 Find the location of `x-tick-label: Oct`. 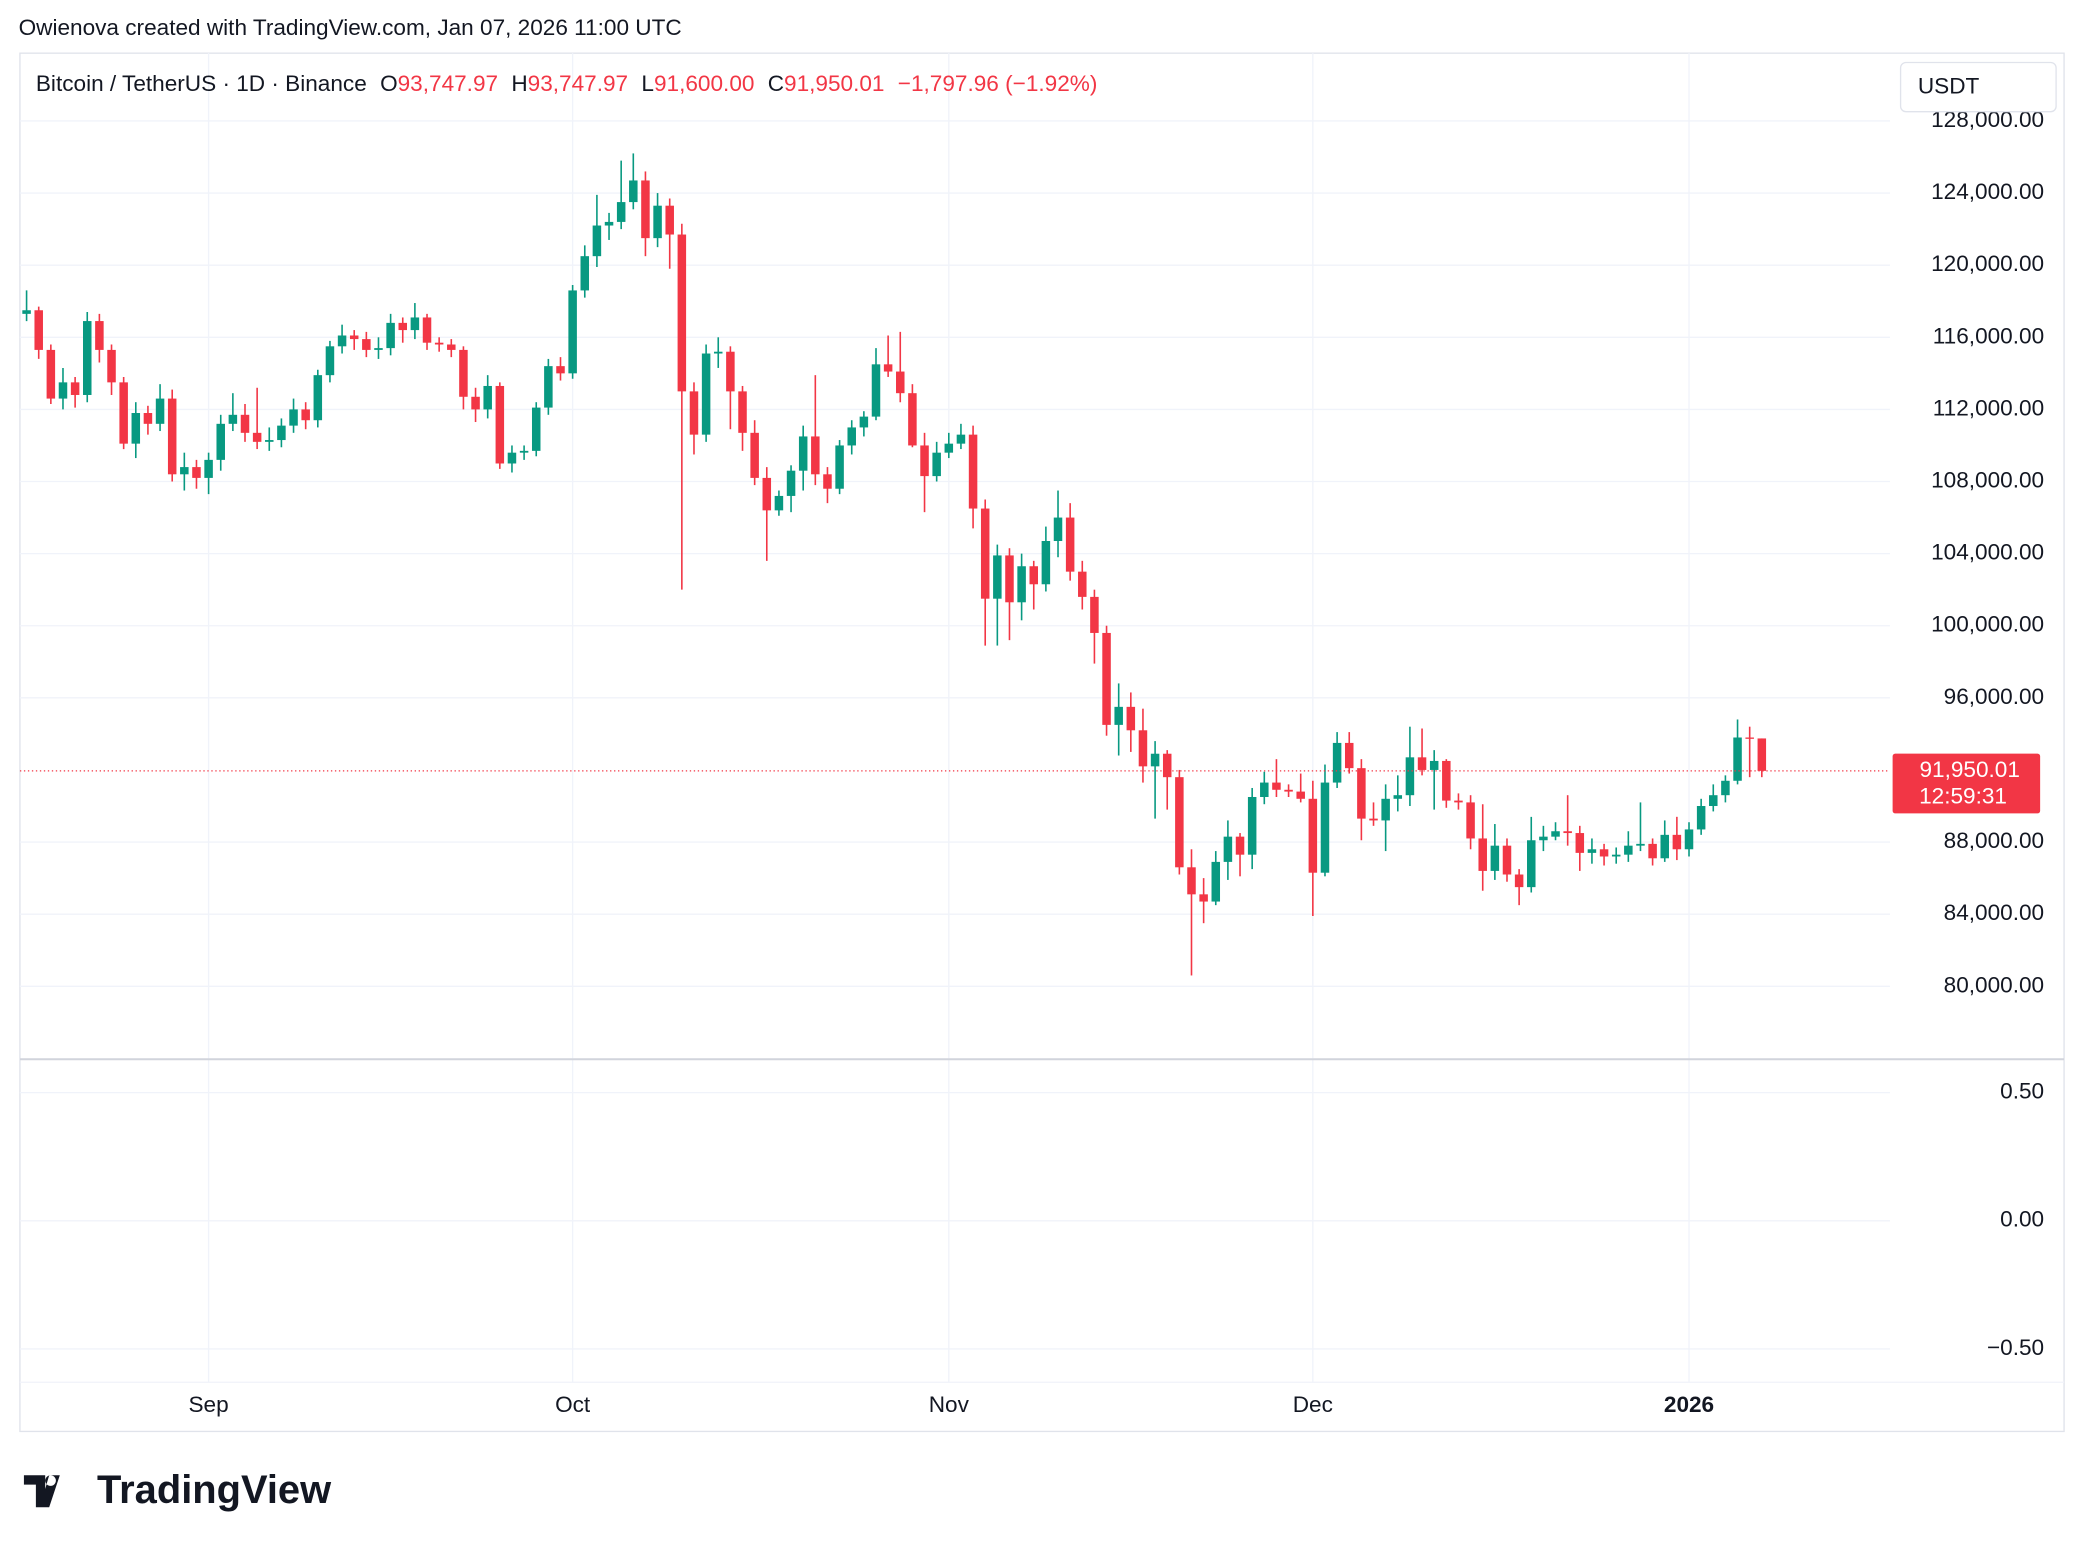

x-tick-label: Oct is located at coordinates (573, 1404).